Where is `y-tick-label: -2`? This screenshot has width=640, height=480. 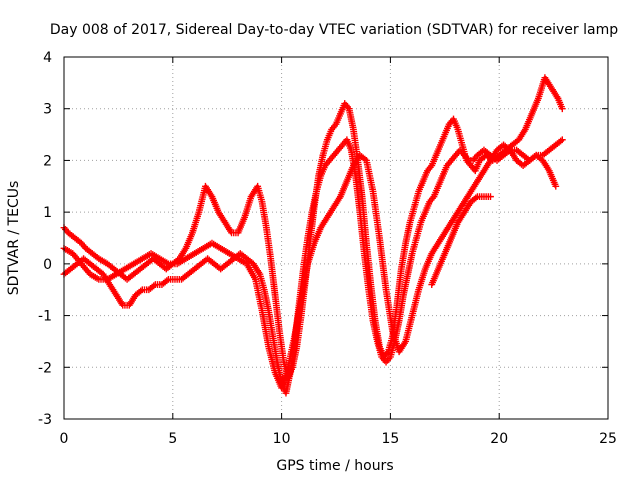
y-tick-label: -2 is located at coordinates (45, 368).